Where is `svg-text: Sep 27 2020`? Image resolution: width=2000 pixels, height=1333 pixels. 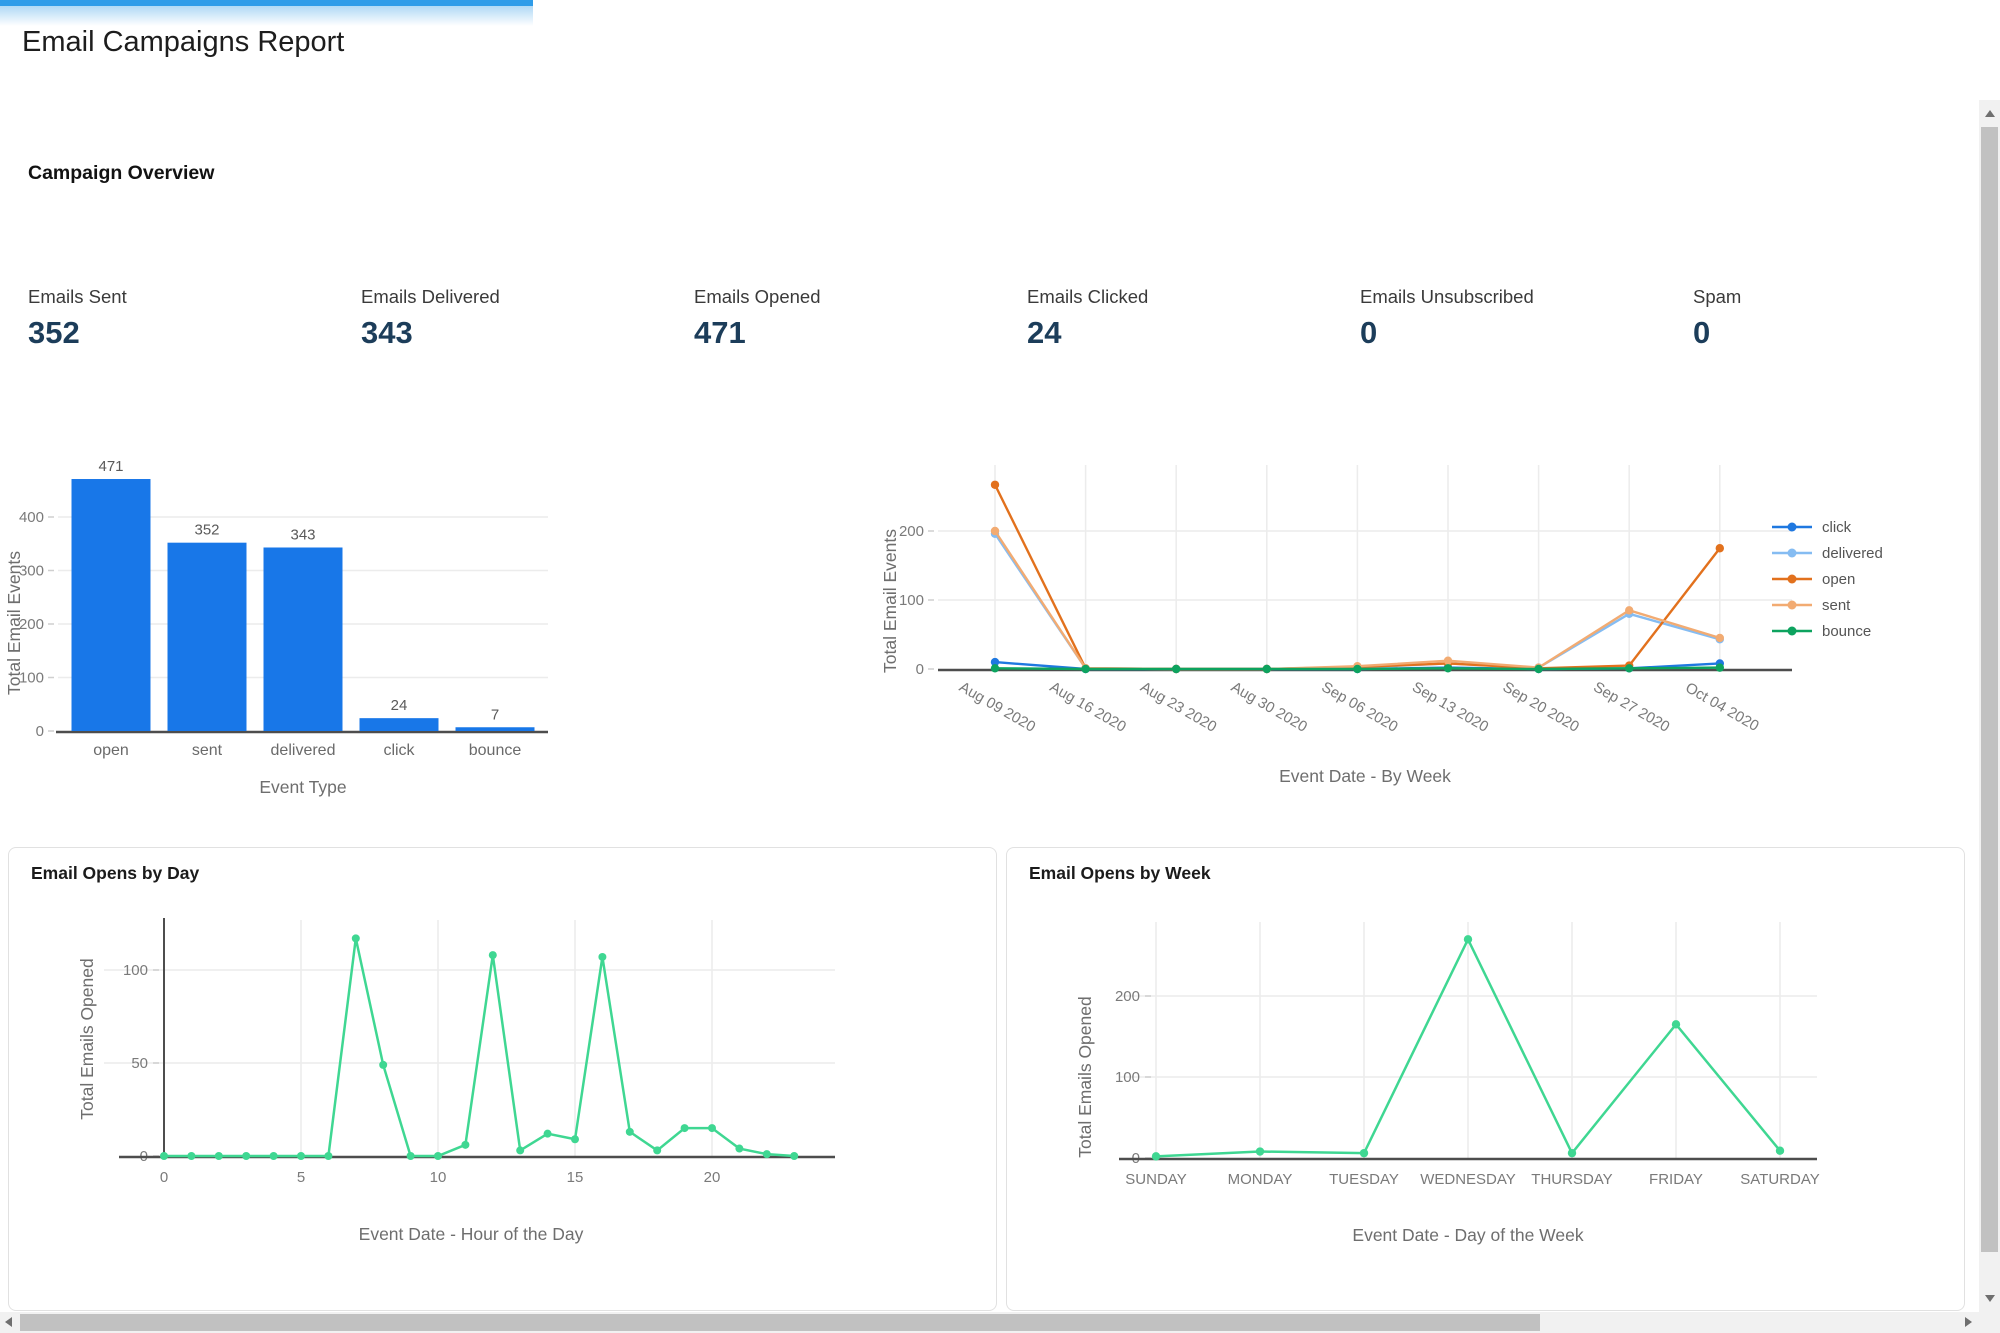 svg-text: Sep 27 2020 is located at coordinates (1631, 706).